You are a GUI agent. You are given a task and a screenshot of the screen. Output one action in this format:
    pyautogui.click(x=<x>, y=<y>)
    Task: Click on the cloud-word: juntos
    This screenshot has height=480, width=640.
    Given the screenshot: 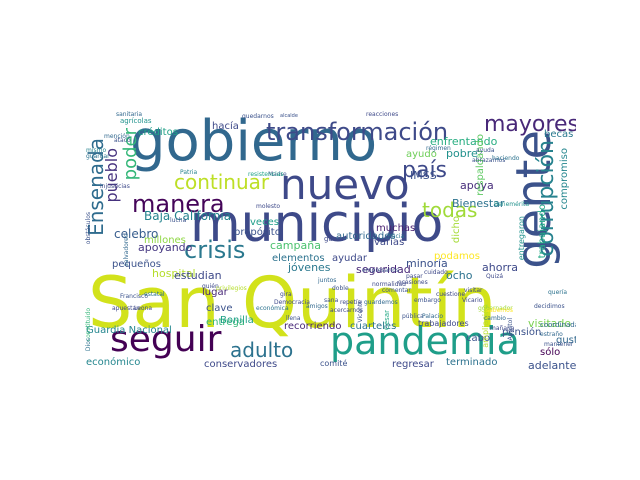 What is the action you would take?
    pyautogui.click(x=327, y=280)
    